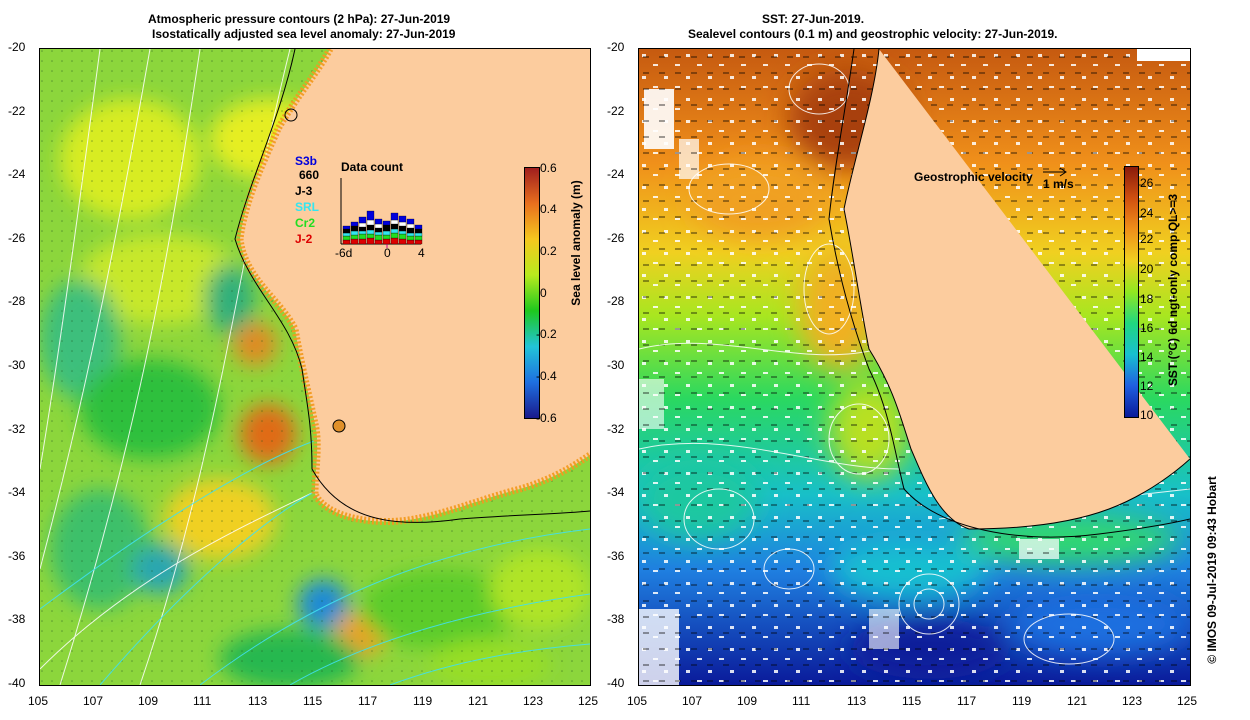 This screenshot has height=720, width=1250. I want to click on left-lat-tick-34: -34, so click(17, 492).